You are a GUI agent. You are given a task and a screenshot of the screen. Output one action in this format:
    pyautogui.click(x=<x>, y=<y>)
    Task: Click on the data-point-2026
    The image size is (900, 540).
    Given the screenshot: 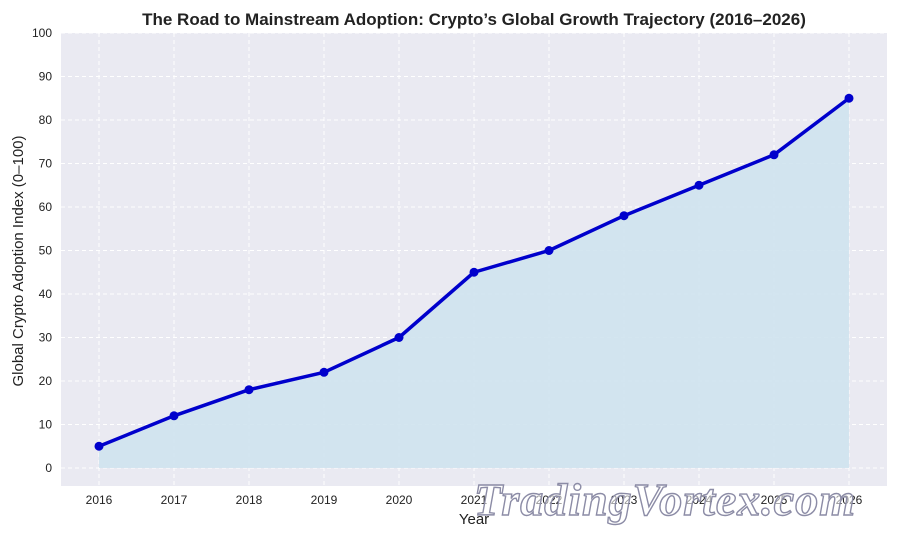 What is the action you would take?
    pyautogui.click(x=849, y=98)
    